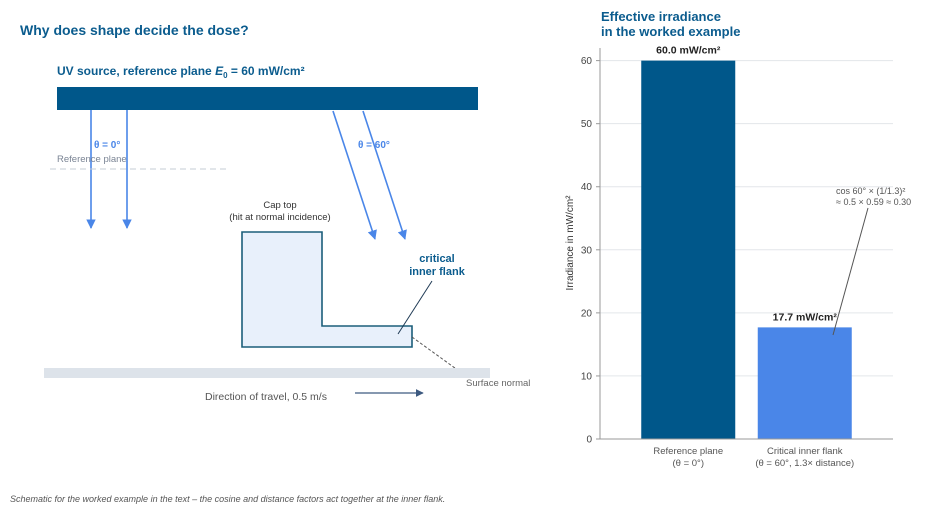 The height and width of the screenshot is (515, 930). What do you see at coordinates (661, 16) in the screenshot?
I see `chart-title-line1: Effective irradiance` at bounding box center [661, 16].